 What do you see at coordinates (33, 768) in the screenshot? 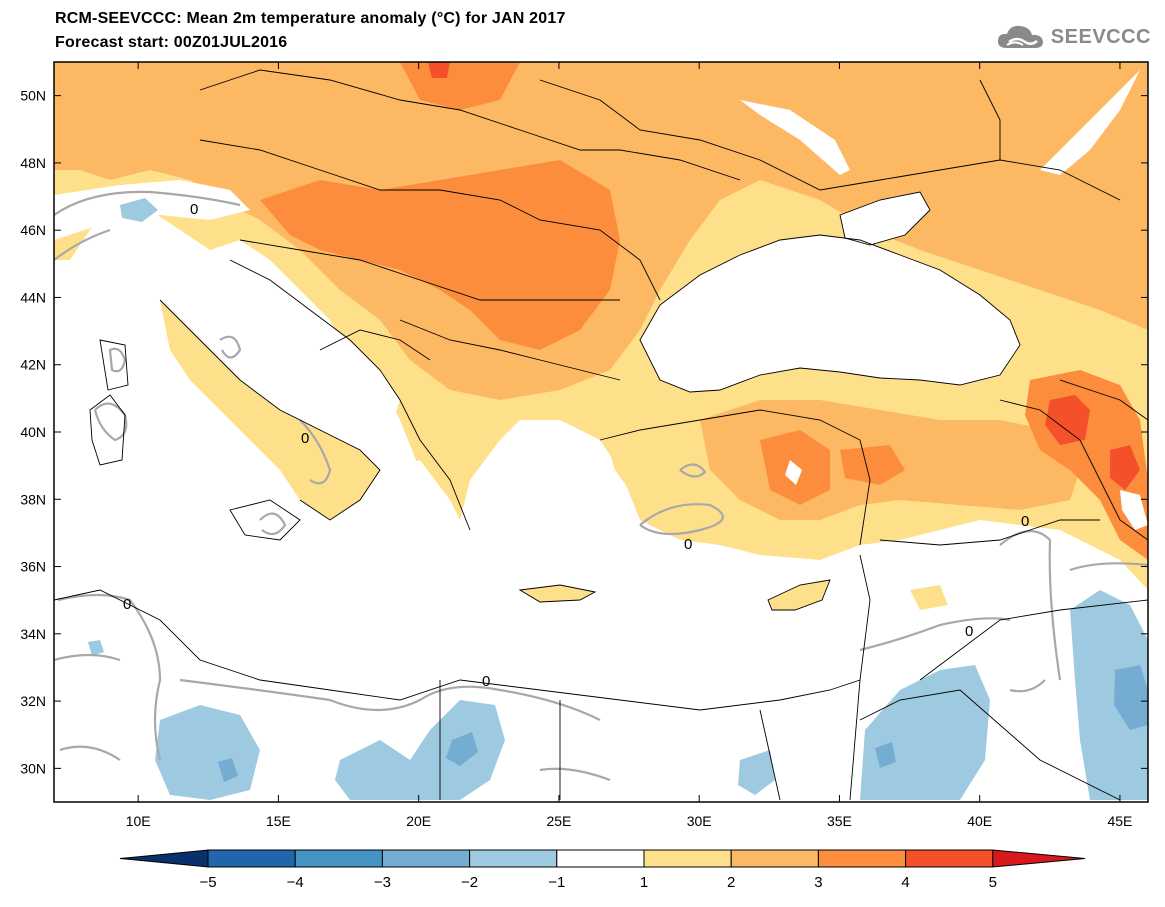
I see `lat-label: 30N` at bounding box center [33, 768].